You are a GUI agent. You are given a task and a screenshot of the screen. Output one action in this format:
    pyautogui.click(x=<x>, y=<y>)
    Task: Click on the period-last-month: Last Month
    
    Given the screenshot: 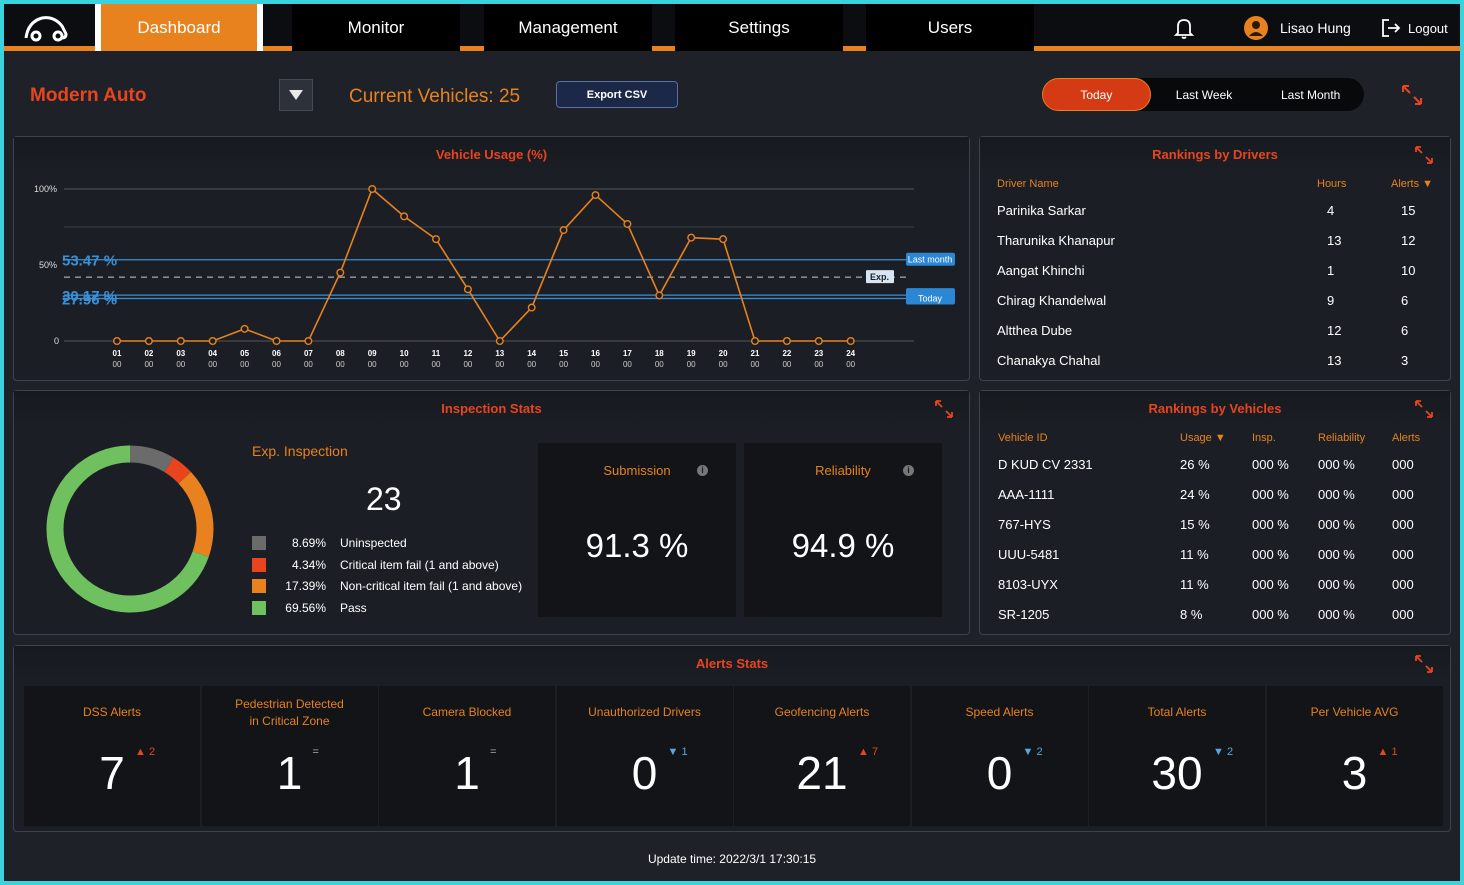 What is the action you would take?
    pyautogui.click(x=1310, y=94)
    